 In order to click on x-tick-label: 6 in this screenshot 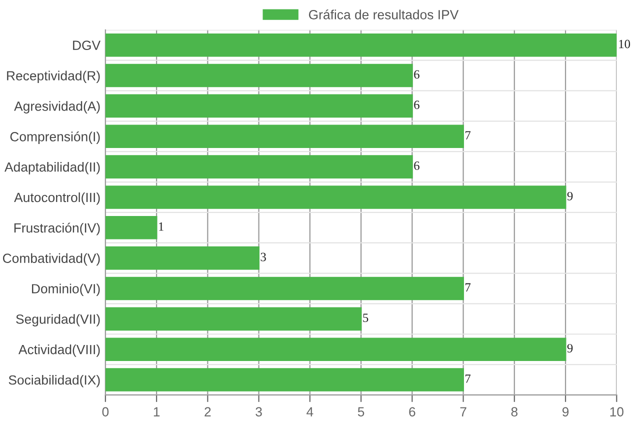, I will do `click(412, 411)`.